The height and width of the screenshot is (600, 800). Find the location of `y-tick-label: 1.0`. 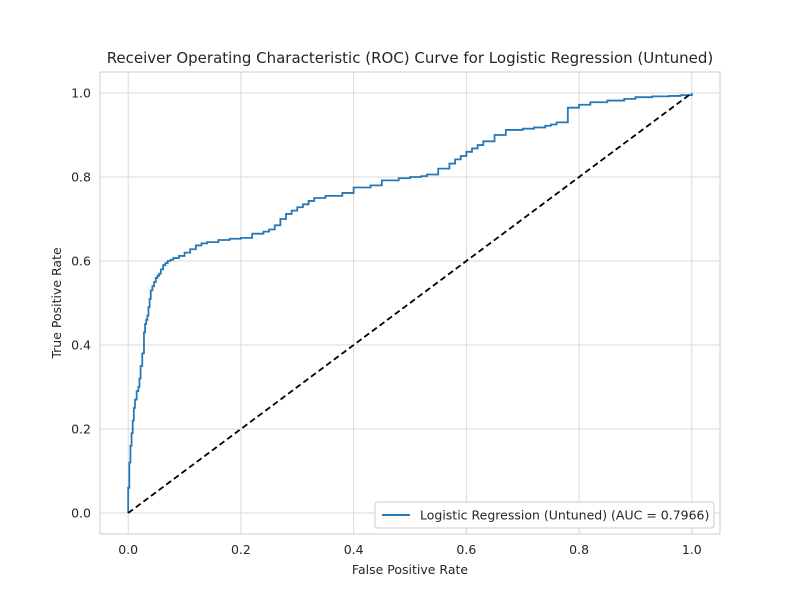

y-tick-label: 1.0 is located at coordinates (81, 93).